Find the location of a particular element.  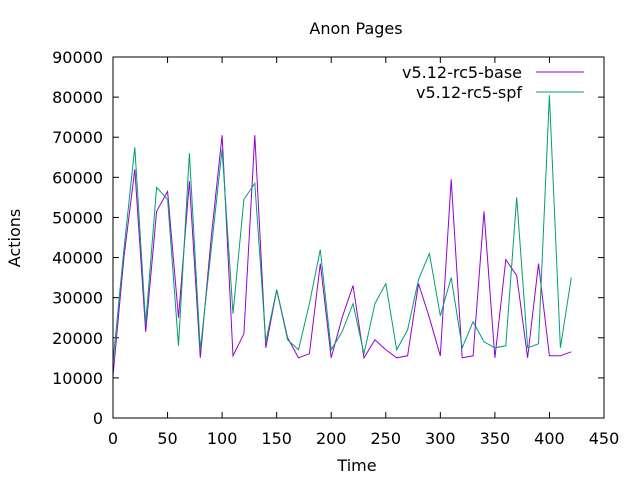

y-tick-label: 50000 is located at coordinates (77, 217).